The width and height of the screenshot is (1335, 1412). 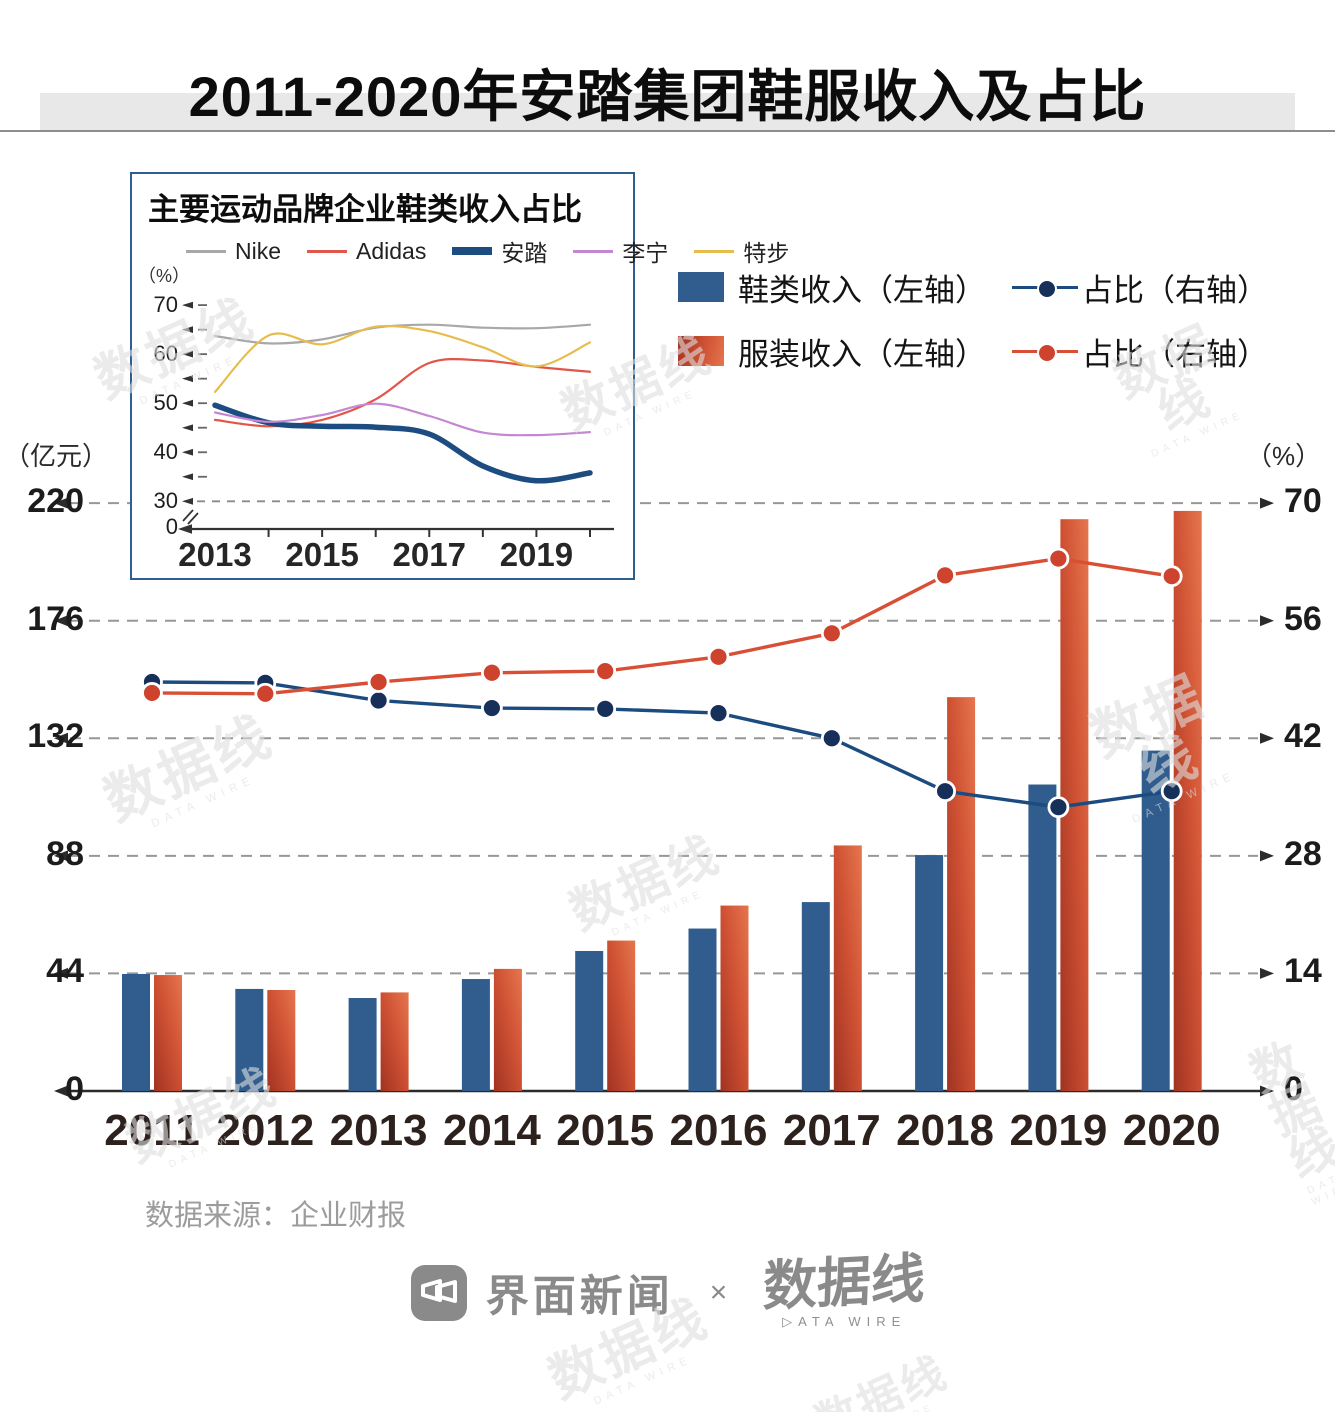 What do you see at coordinates (536, 554) in the screenshot?
I see `inset-x-tick: 2019` at bounding box center [536, 554].